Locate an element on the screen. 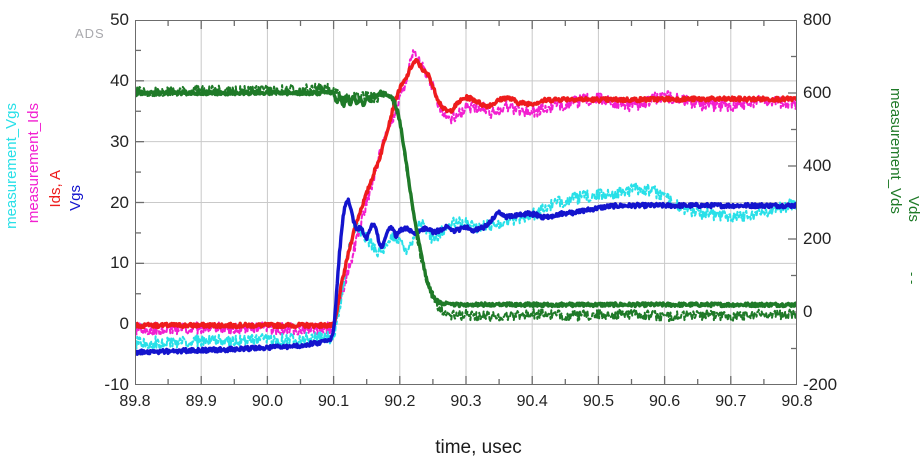 This screenshot has height=473, width=921. y-tick-left: 0 is located at coordinates (124, 324).